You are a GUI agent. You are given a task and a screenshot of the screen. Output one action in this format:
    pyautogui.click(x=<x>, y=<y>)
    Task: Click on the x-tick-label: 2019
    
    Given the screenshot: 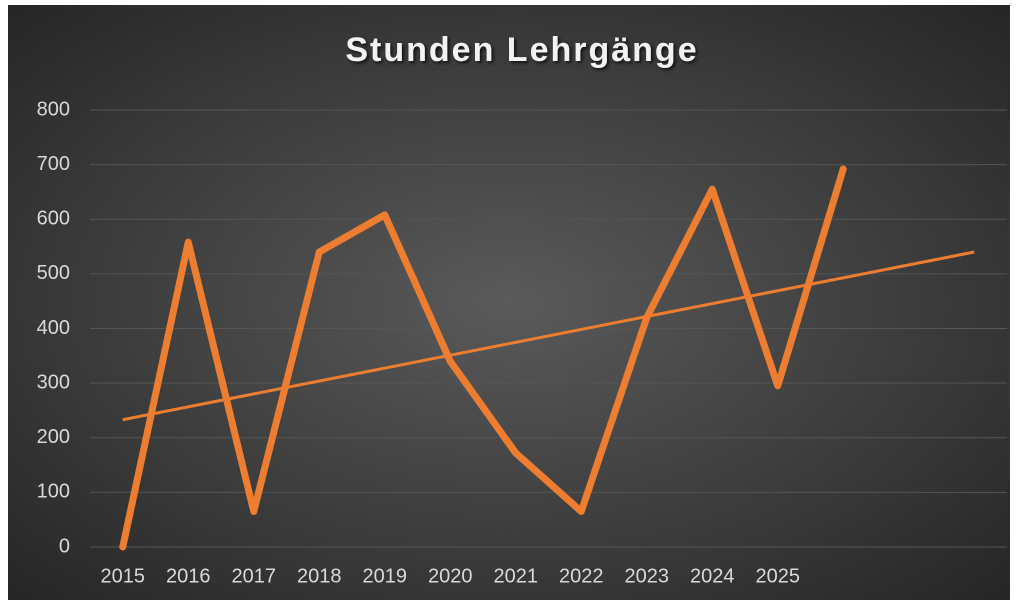 What is the action you would take?
    pyautogui.click(x=385, y=576)
    